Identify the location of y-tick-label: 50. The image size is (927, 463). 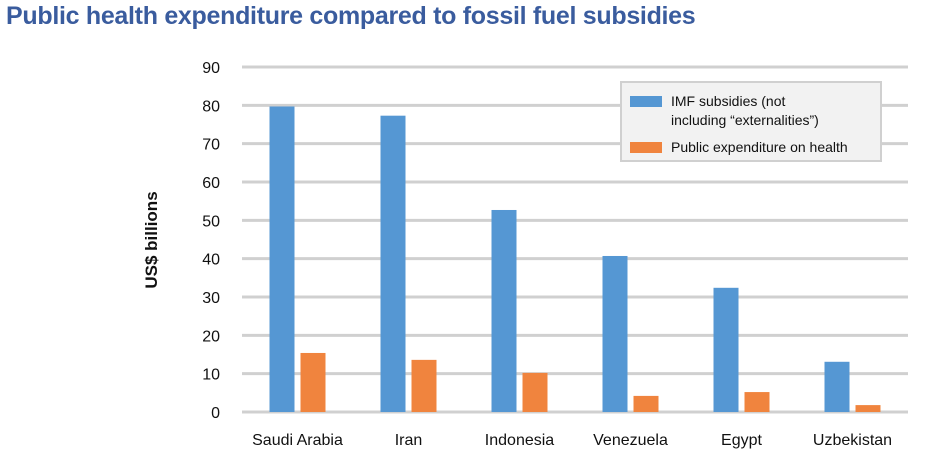
(211, 221).